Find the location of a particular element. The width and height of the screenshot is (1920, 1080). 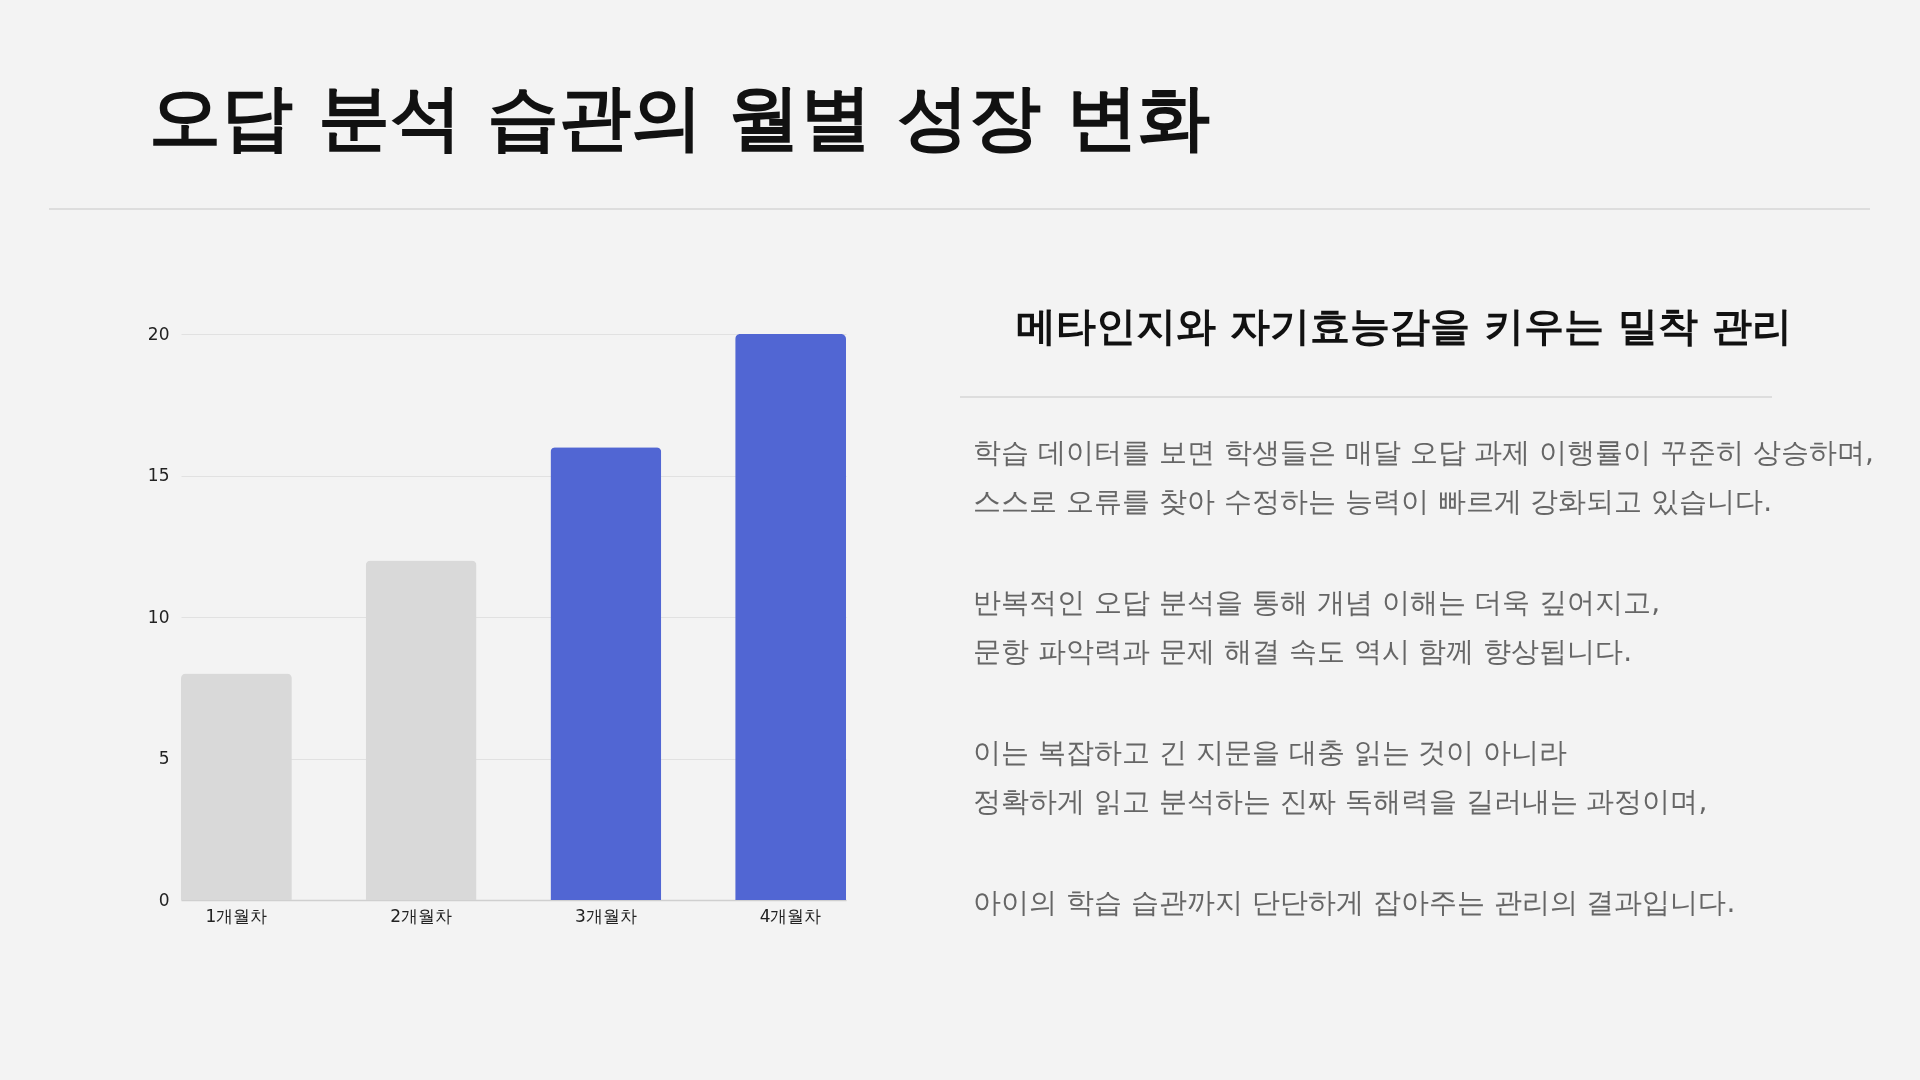

y-tick-label: 15 is located at coordinates (158, 475).